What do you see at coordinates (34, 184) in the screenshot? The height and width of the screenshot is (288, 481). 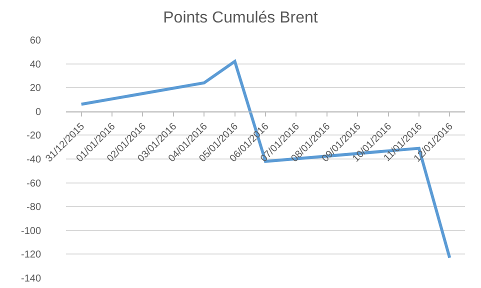 I see `y-tick-label: -60` at bounding box center [34, 184].